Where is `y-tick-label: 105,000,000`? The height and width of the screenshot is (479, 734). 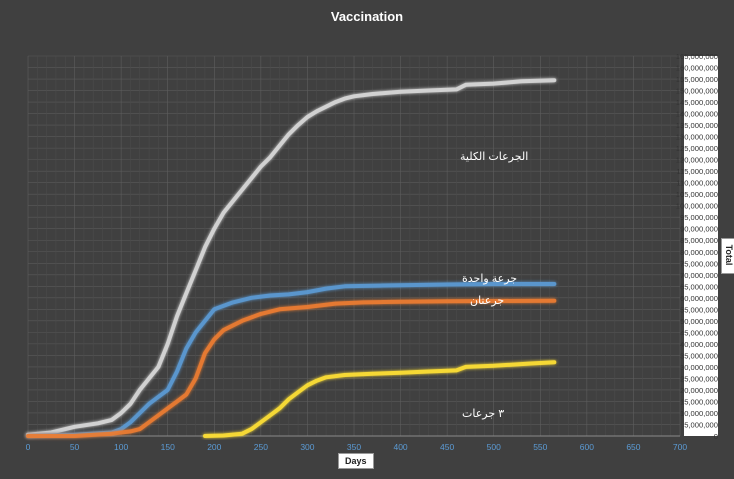 y-tick-label: 105,000,000 is located at coordinates (697, 194).